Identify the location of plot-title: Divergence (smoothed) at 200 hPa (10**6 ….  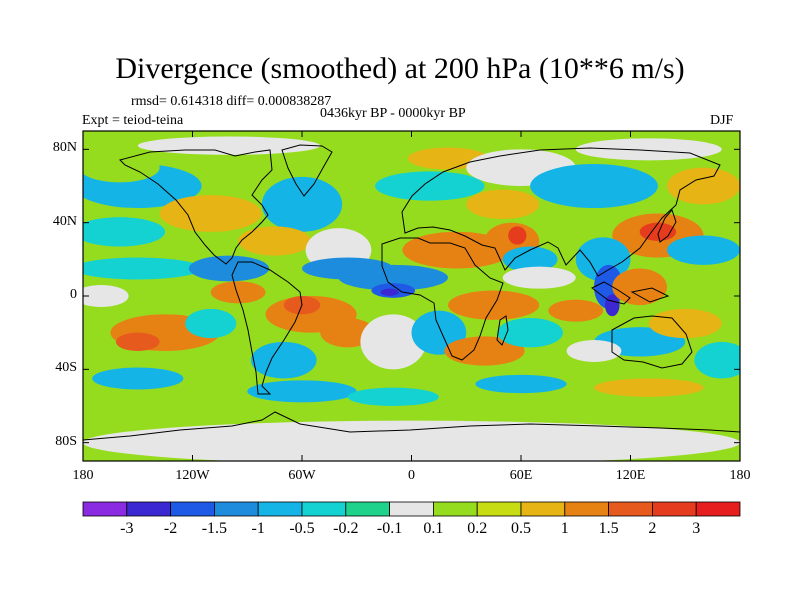
(400, 68).